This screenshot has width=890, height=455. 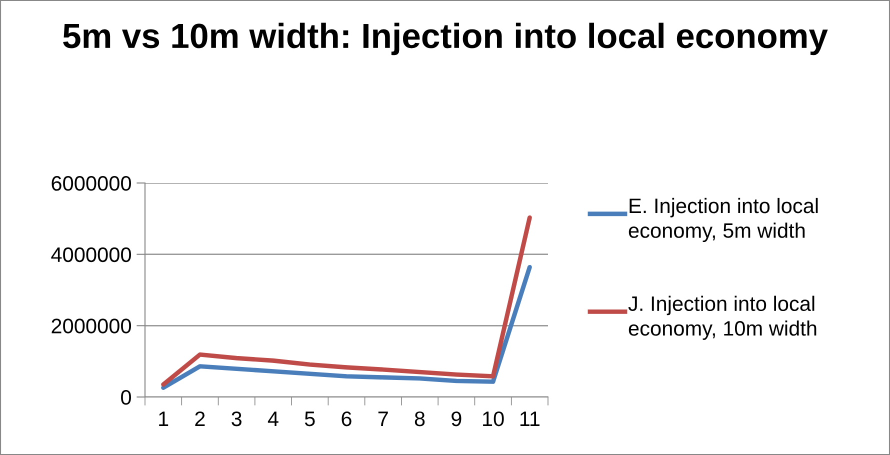 What do you see at coordinates (126, 397) in the screenshot?
I see `y-tick-label: 0` at bounding box center [126, 397].